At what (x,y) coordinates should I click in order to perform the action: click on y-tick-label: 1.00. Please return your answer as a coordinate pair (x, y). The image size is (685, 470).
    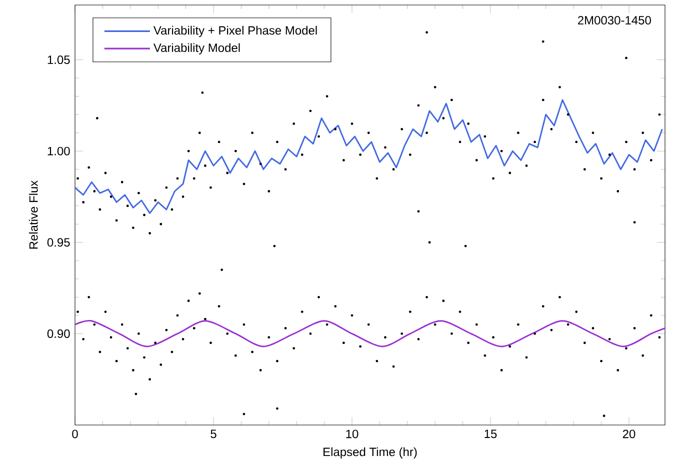
    Looking at the image, I should click on (59, 151).